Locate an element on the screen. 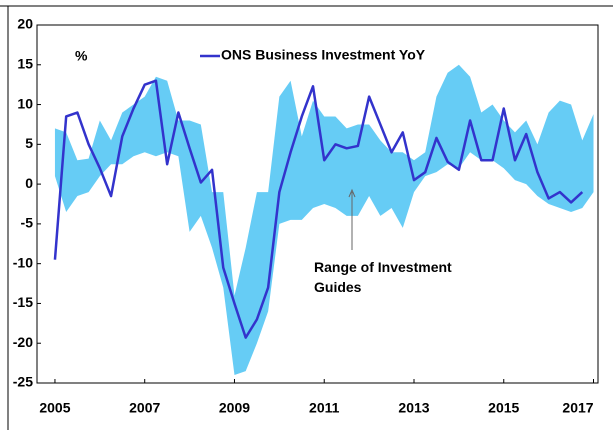 The image size is (613, 430). x-tick-label: 2007 is located at coordinates (144, 408).